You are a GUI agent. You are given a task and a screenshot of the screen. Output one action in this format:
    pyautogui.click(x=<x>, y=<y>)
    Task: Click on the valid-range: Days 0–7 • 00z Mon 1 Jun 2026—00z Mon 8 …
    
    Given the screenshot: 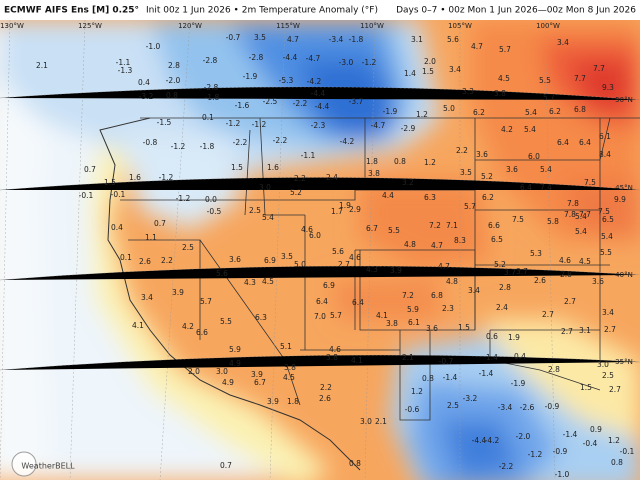 What is the action you would take?
    pyautogui.click(x=516, y=11)
    